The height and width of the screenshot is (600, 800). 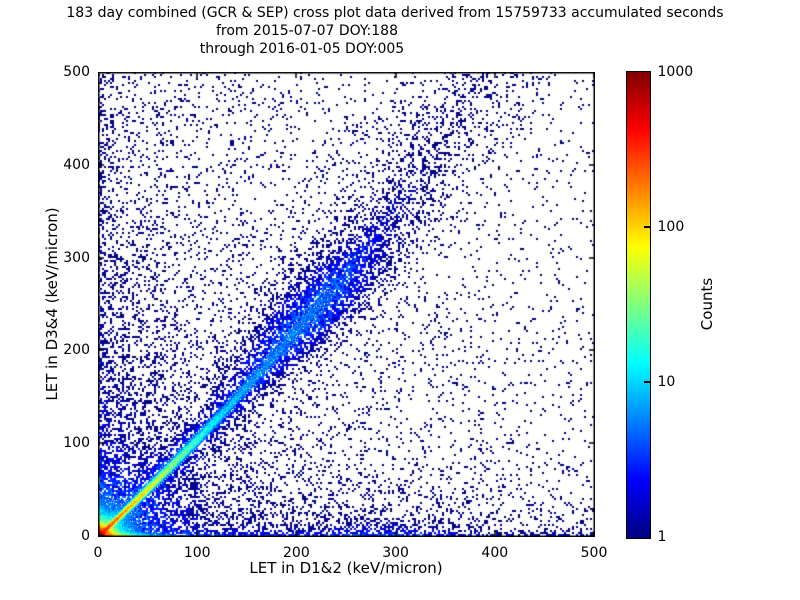 I want to click on y-tick-label: 500, so click(x=76, y=72).